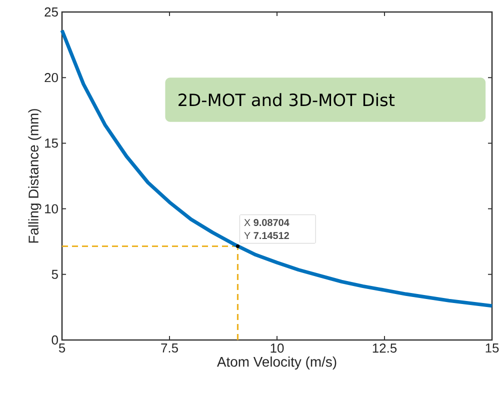 This screenshot has width=503, height=403. Describe the element at coordinates (51, 209) in the screenshot. I see `y-tick-label: 10` at that location.